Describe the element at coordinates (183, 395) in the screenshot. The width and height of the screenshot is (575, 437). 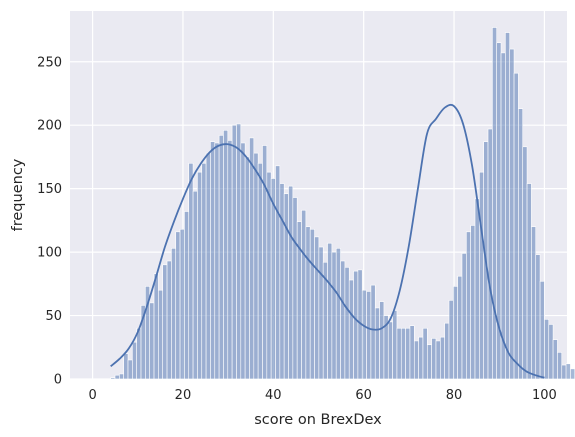
I see `x-tick-label: 20` at that location.